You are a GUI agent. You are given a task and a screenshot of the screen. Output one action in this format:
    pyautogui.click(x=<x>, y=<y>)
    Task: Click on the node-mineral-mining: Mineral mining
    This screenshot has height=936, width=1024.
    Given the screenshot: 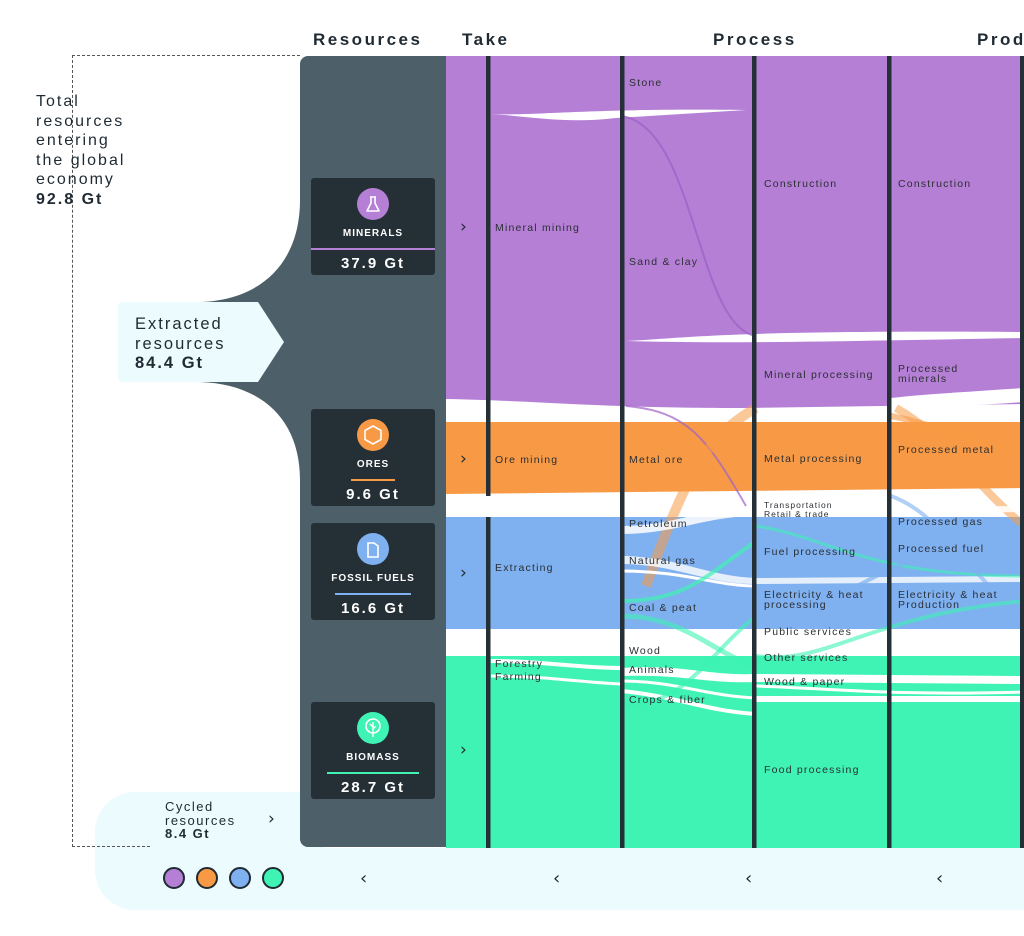 What is the action you would take?
    pyautogui.click(x=538, y=228)
    